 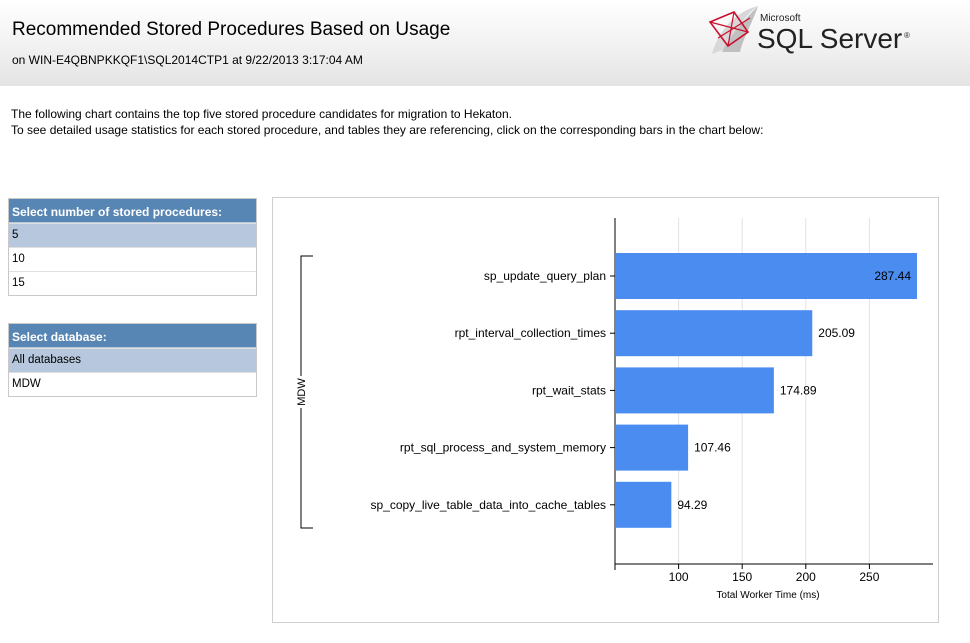 I want to click on x-tick-label-100: 100, so click(x=679, y=577).